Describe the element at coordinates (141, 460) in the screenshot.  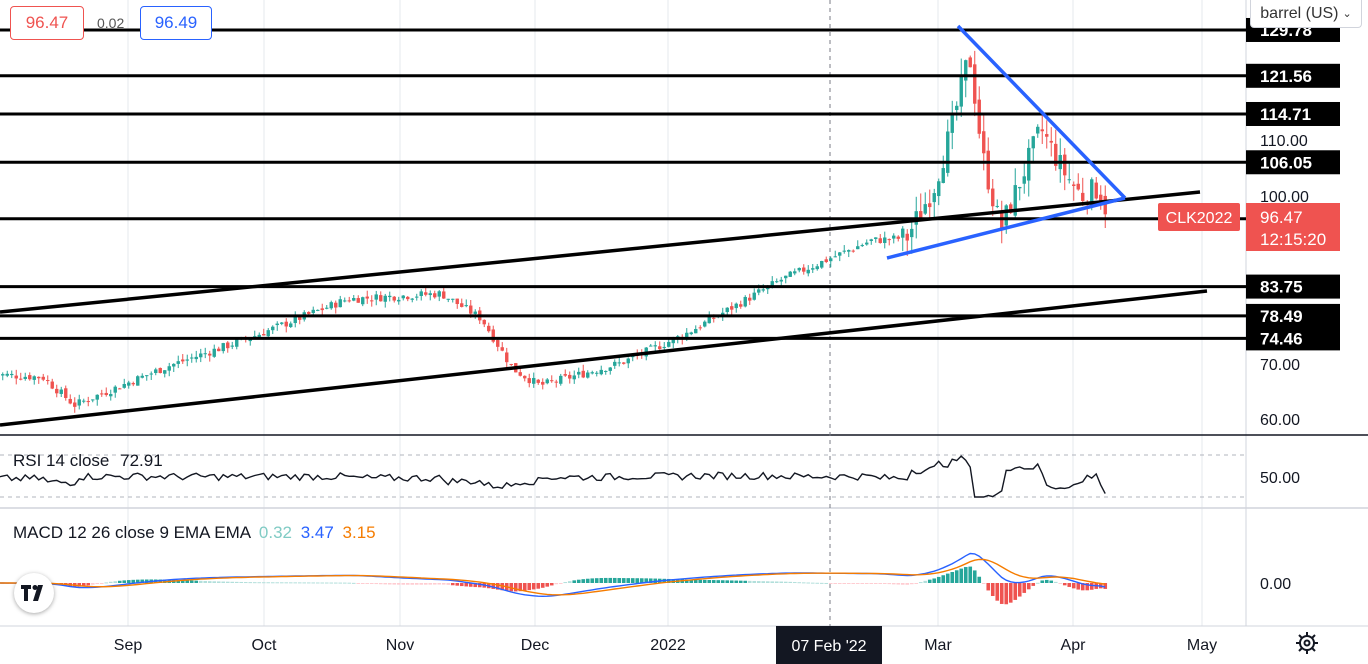
I see `rsi-value: 72.91` at that location.